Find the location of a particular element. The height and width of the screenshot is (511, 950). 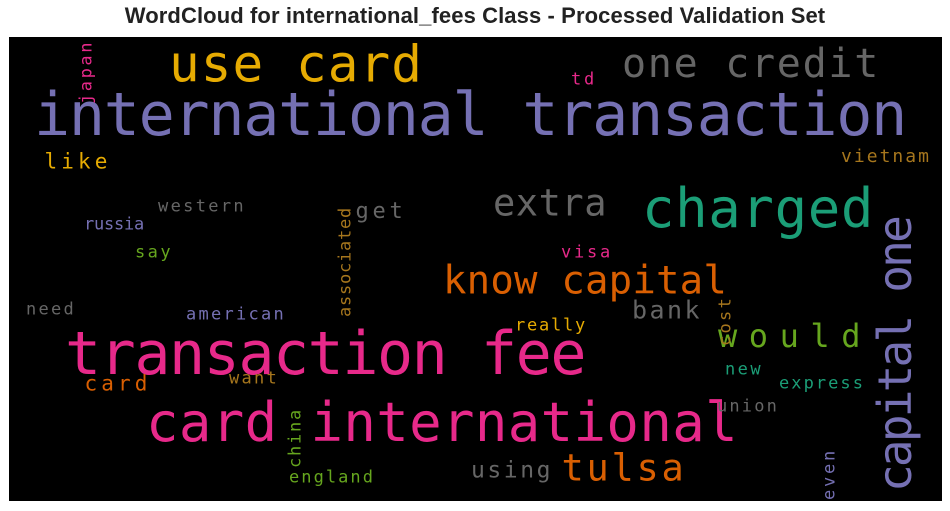

word-cloud-word: russia is located at coordinates (114, 224).